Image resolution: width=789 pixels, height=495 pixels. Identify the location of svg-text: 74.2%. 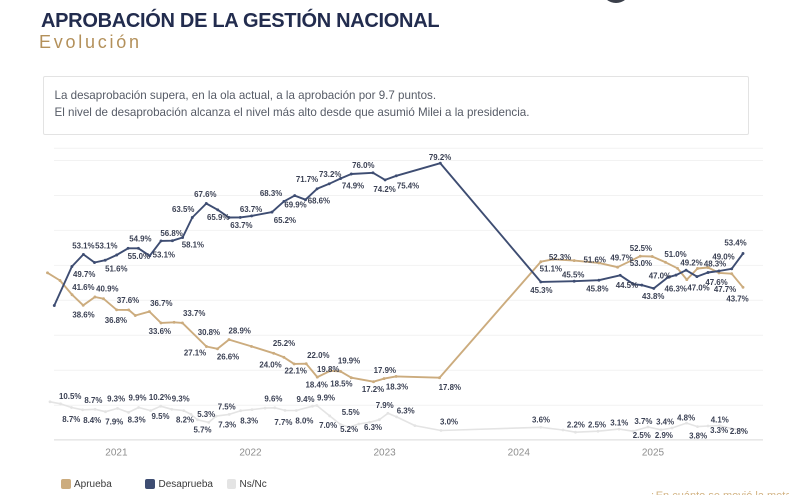
(384, 189).